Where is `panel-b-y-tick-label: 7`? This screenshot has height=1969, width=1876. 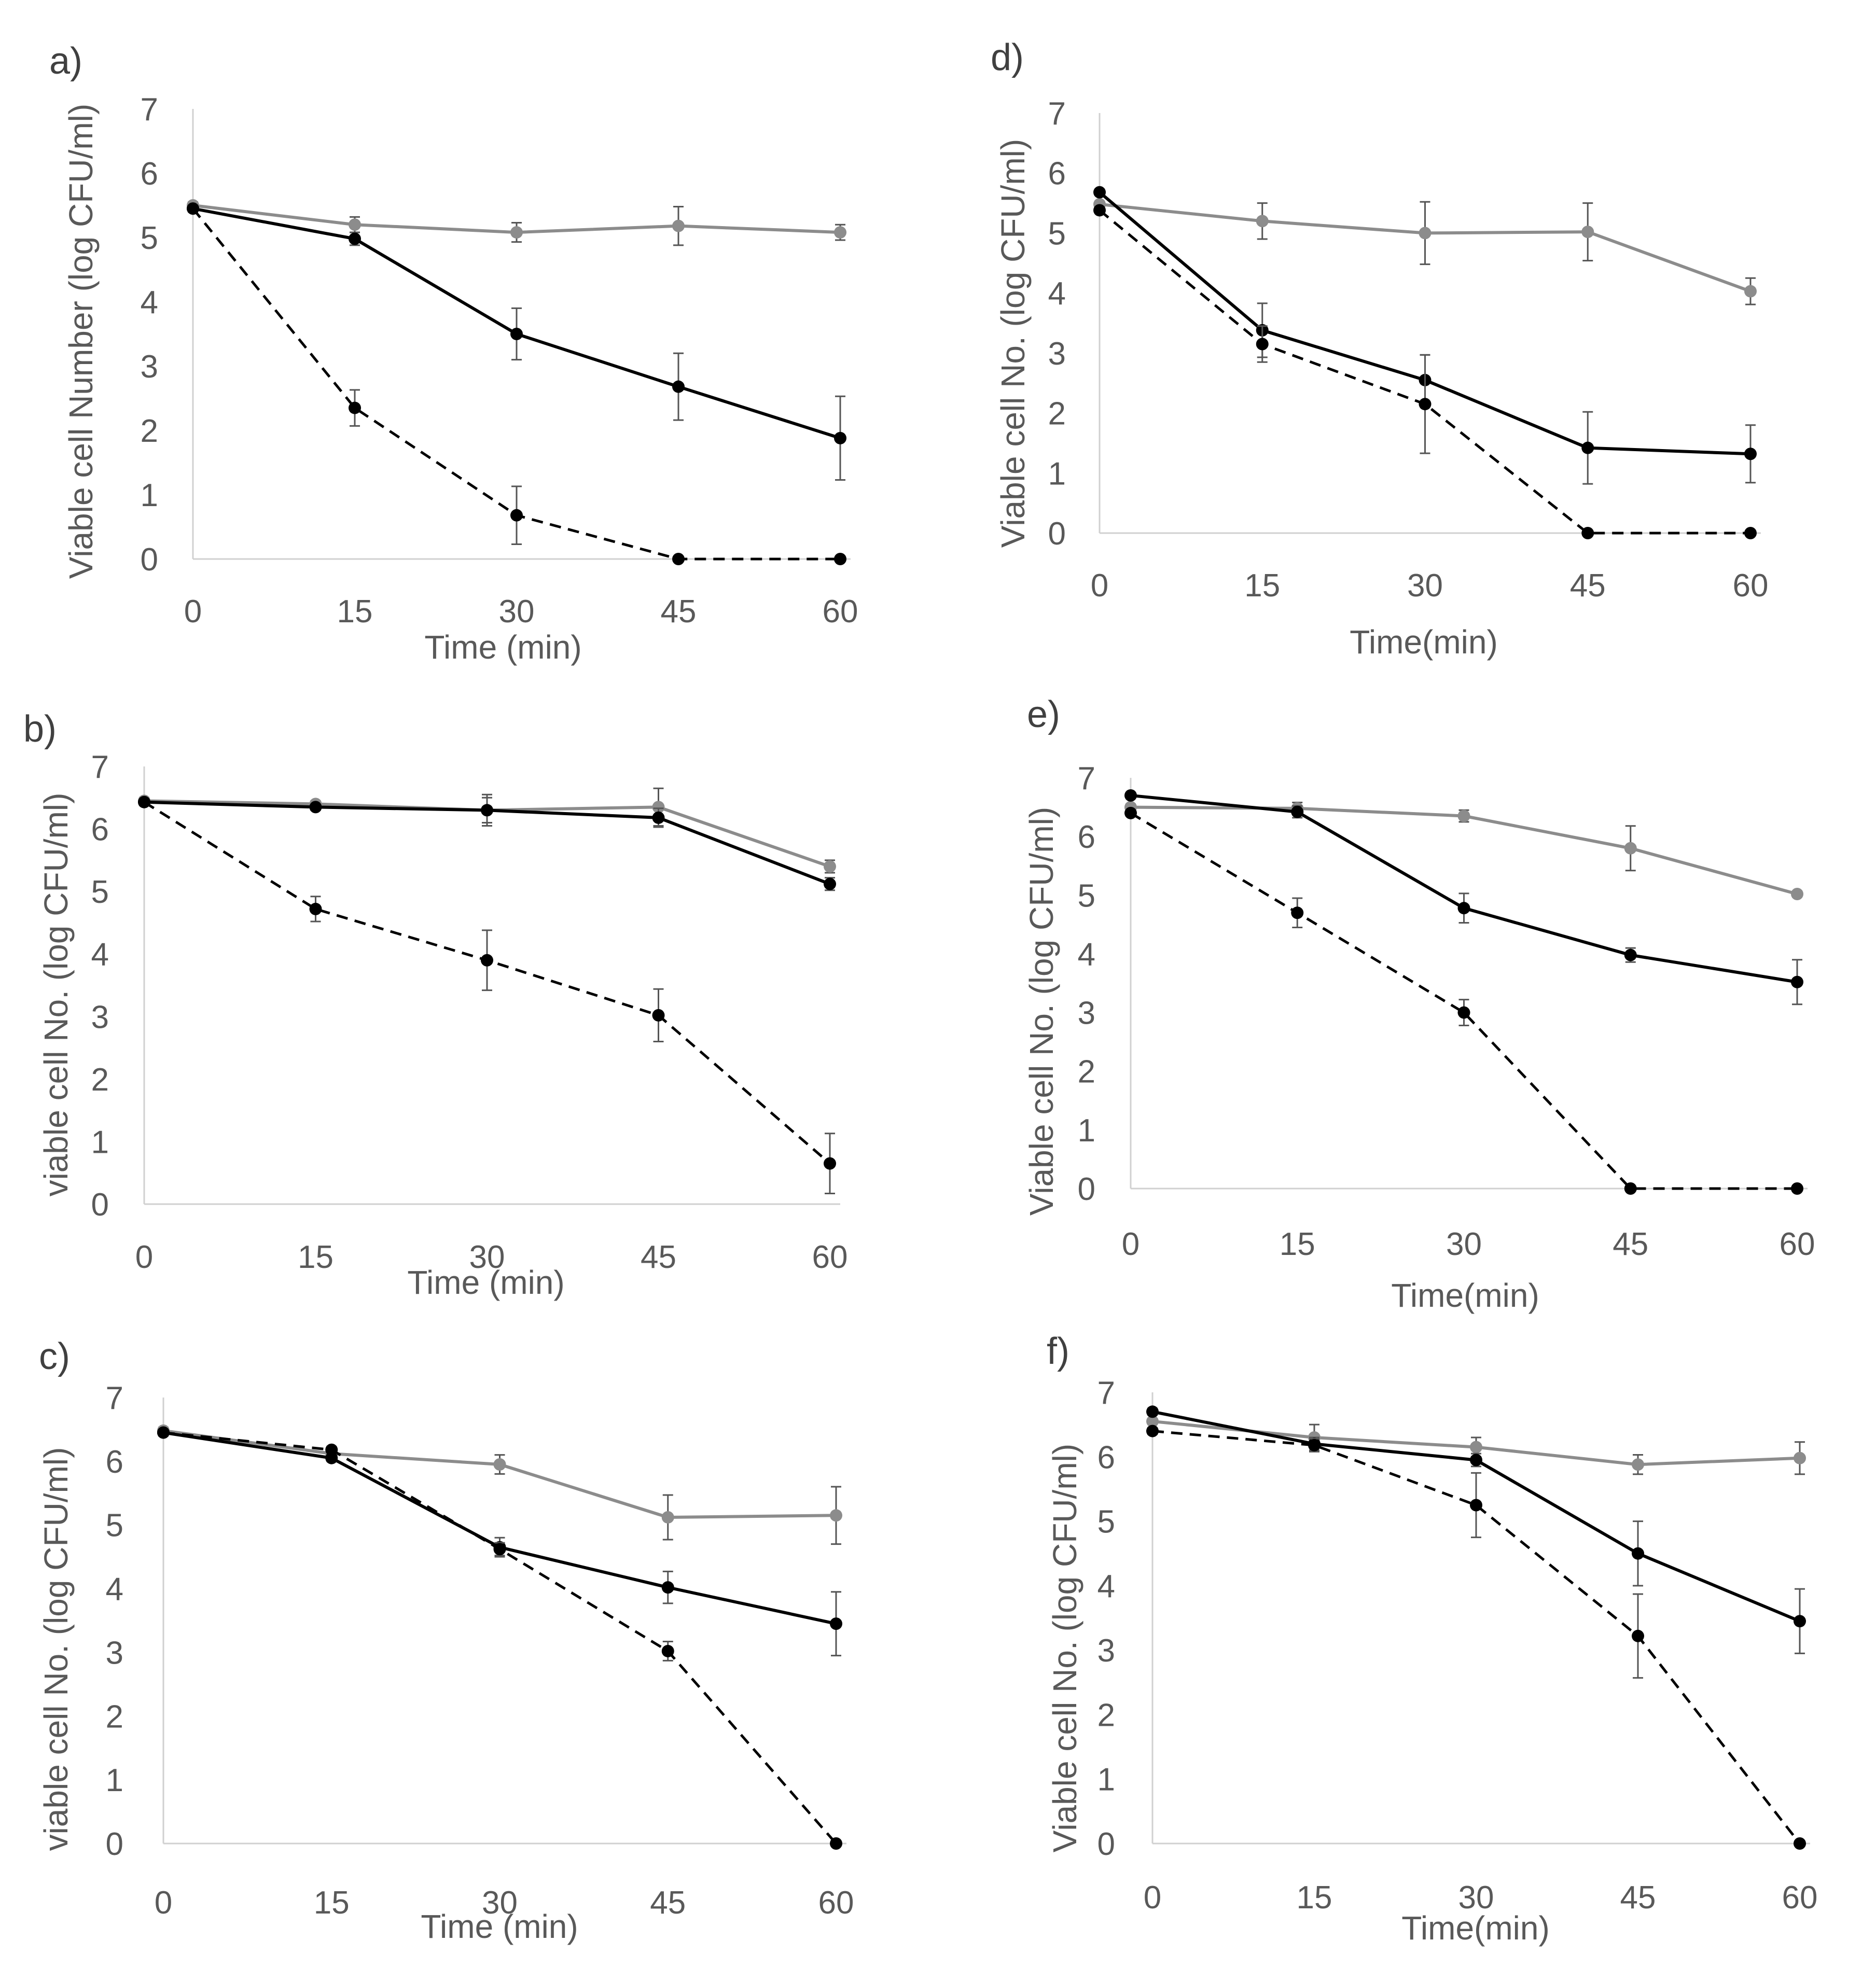
panel-b-y-tick-label: 7 is located at coordinates (100, 767).